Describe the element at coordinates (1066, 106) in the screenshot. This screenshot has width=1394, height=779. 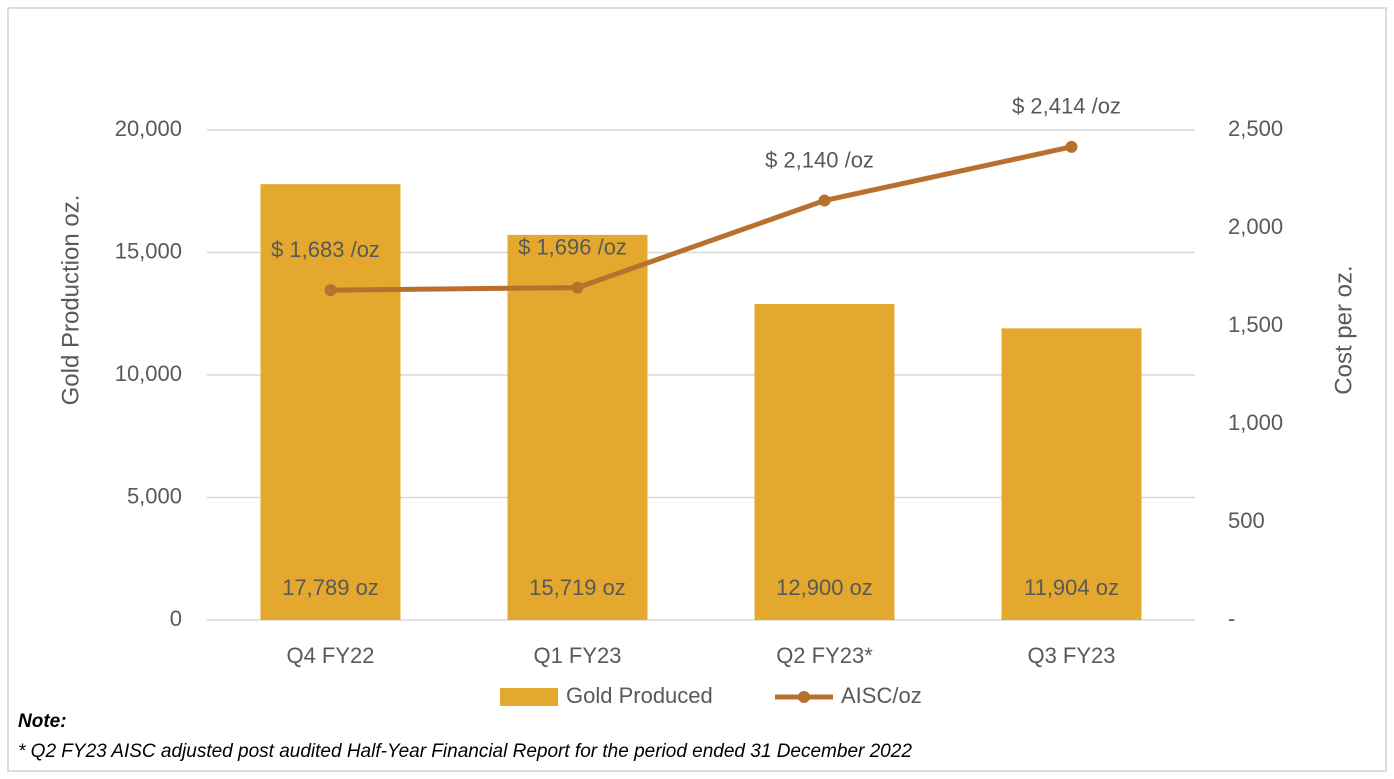
I see `line-value-label: $ 2,414 /oz` at that location.